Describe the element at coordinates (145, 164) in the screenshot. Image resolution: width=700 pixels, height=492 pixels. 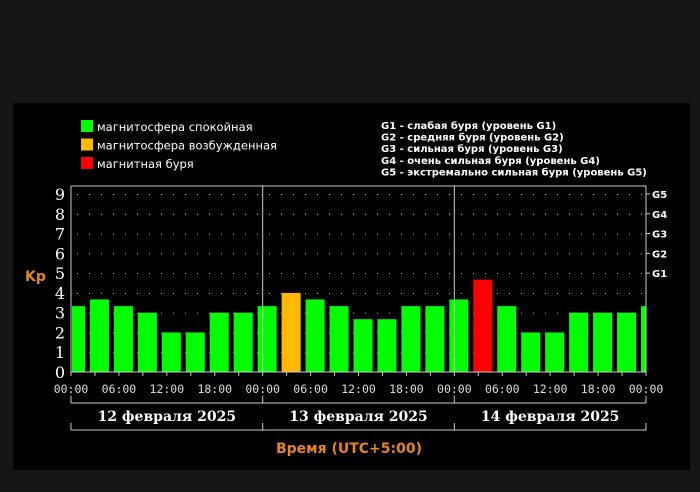
I see `legend-label-storm: магнитная буря` at that location.